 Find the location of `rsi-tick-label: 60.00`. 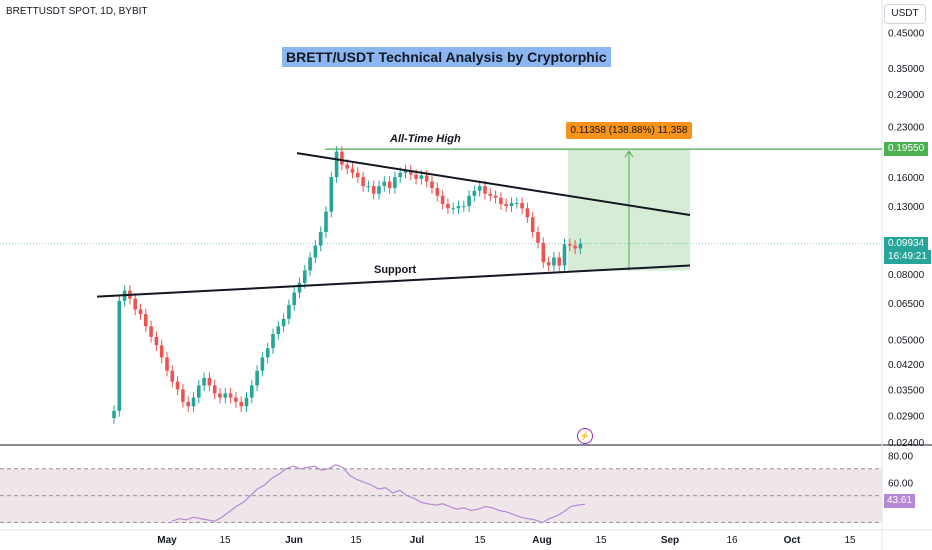

rsi-tick-label: 60.00 is located at coordinates (900, 483).